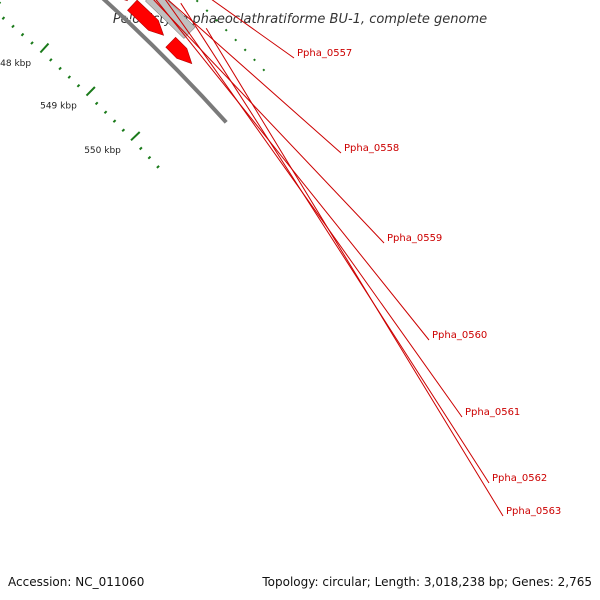 The height and width of the screenshot is (600, 600). I want to click on gene-track, so click(158, 32).